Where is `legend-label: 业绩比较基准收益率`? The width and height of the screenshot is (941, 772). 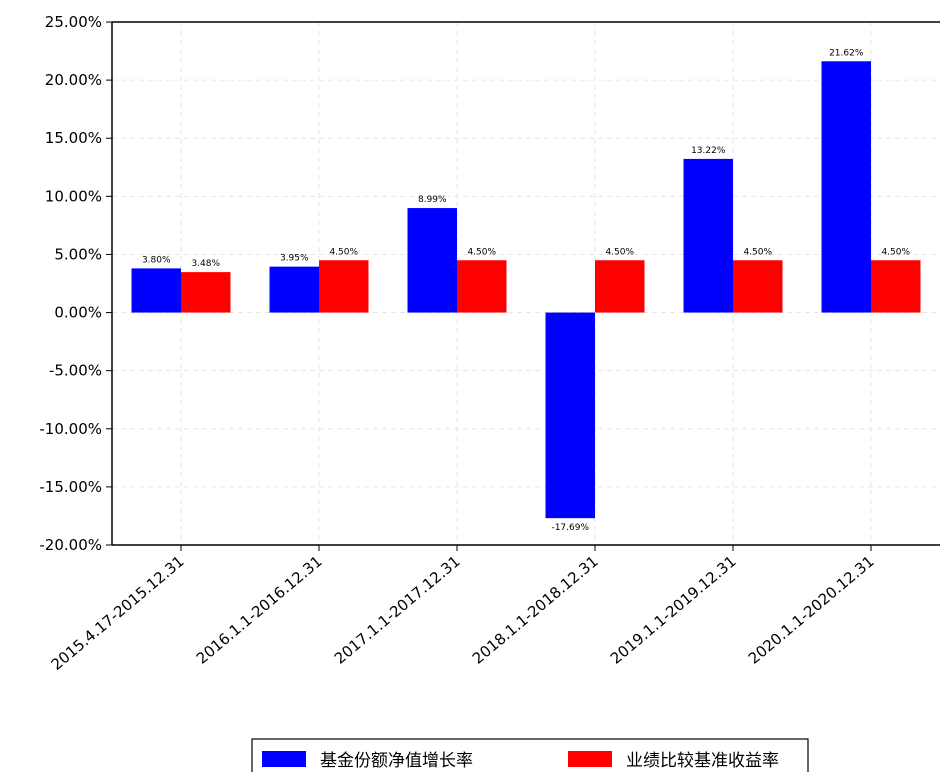
legend-label: 业绩比较基准收益率 is located at coordinates (702, 761).